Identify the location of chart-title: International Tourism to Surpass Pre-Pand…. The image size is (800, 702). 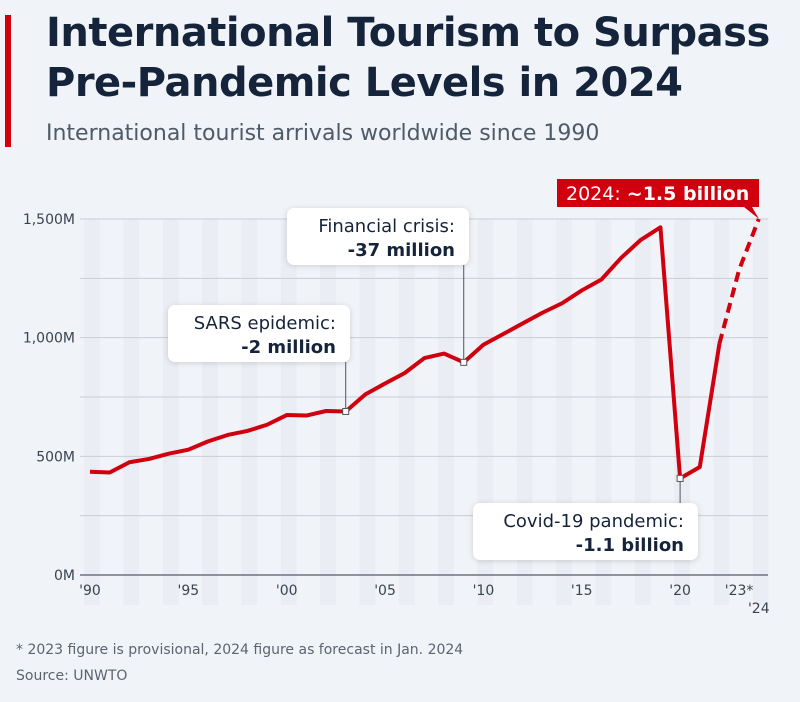
(408, 58).